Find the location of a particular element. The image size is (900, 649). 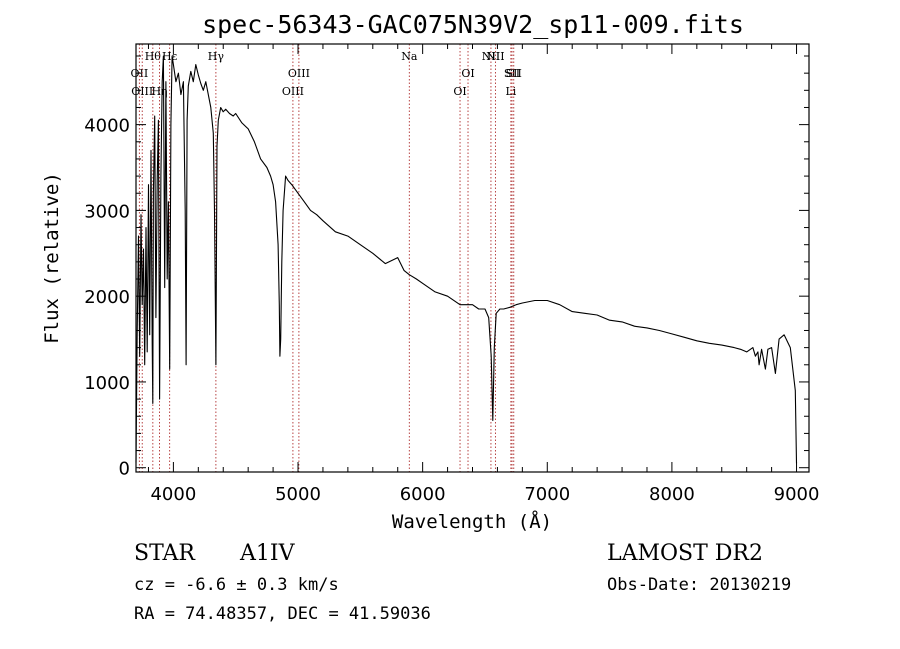

line-marker-label-8: Na is located at coordinates (409, 56).